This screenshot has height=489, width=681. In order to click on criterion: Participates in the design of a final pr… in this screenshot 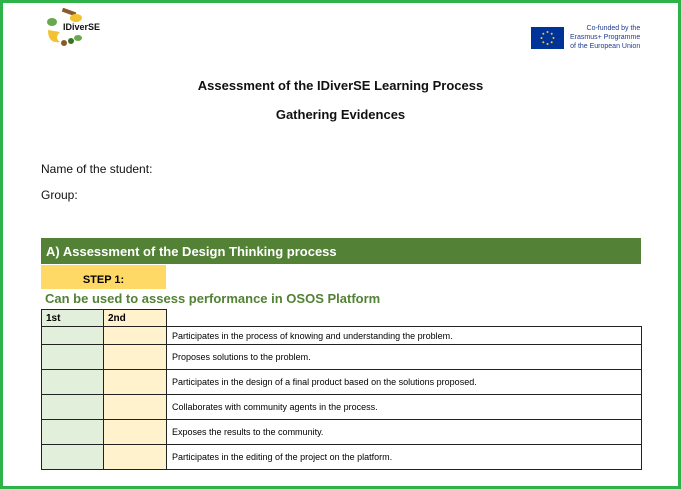, I will do `click(404, 382)`.